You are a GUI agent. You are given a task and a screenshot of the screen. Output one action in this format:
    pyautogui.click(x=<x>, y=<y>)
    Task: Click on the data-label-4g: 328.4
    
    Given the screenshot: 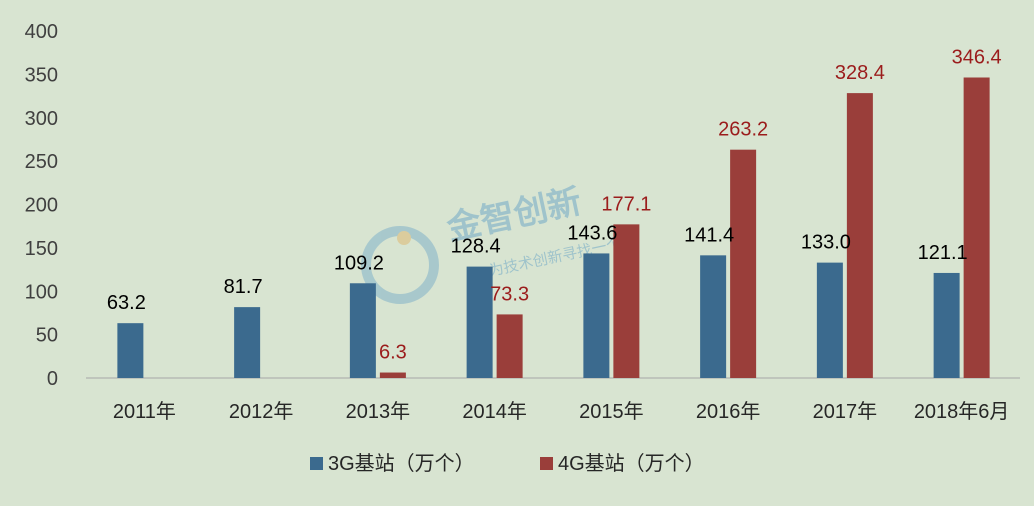 What is the action you would take?
    pyautogui.click(x=860, y=73)
    